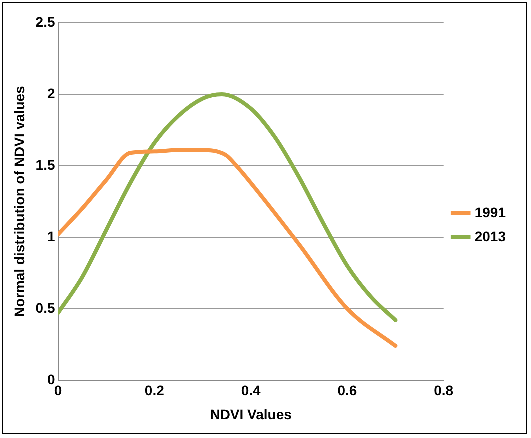  What do you see at coordinates (444, 390) in the screenshot?
I see `x-tick-label: 0.8` at bounding box center [444, 390].